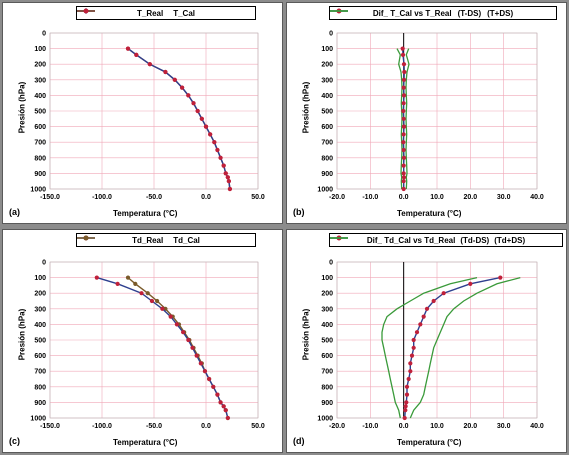 The height and width of the screenshot is (455, 569). What do you see at coordinates (422, 13) in the screenshot?
I see `legend-item-t-plus-ds: (T+DS)` at bounding box center [422, 13].